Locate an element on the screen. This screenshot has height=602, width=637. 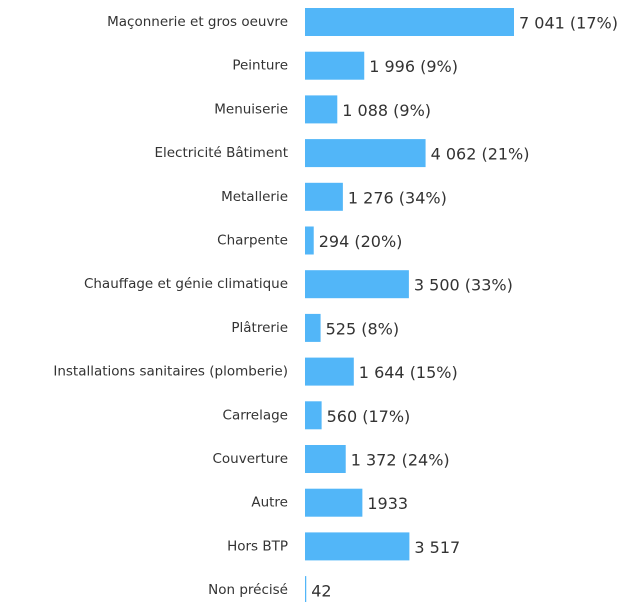
category-label: Electricité Bâtiment is located at coordinates (221, 153).